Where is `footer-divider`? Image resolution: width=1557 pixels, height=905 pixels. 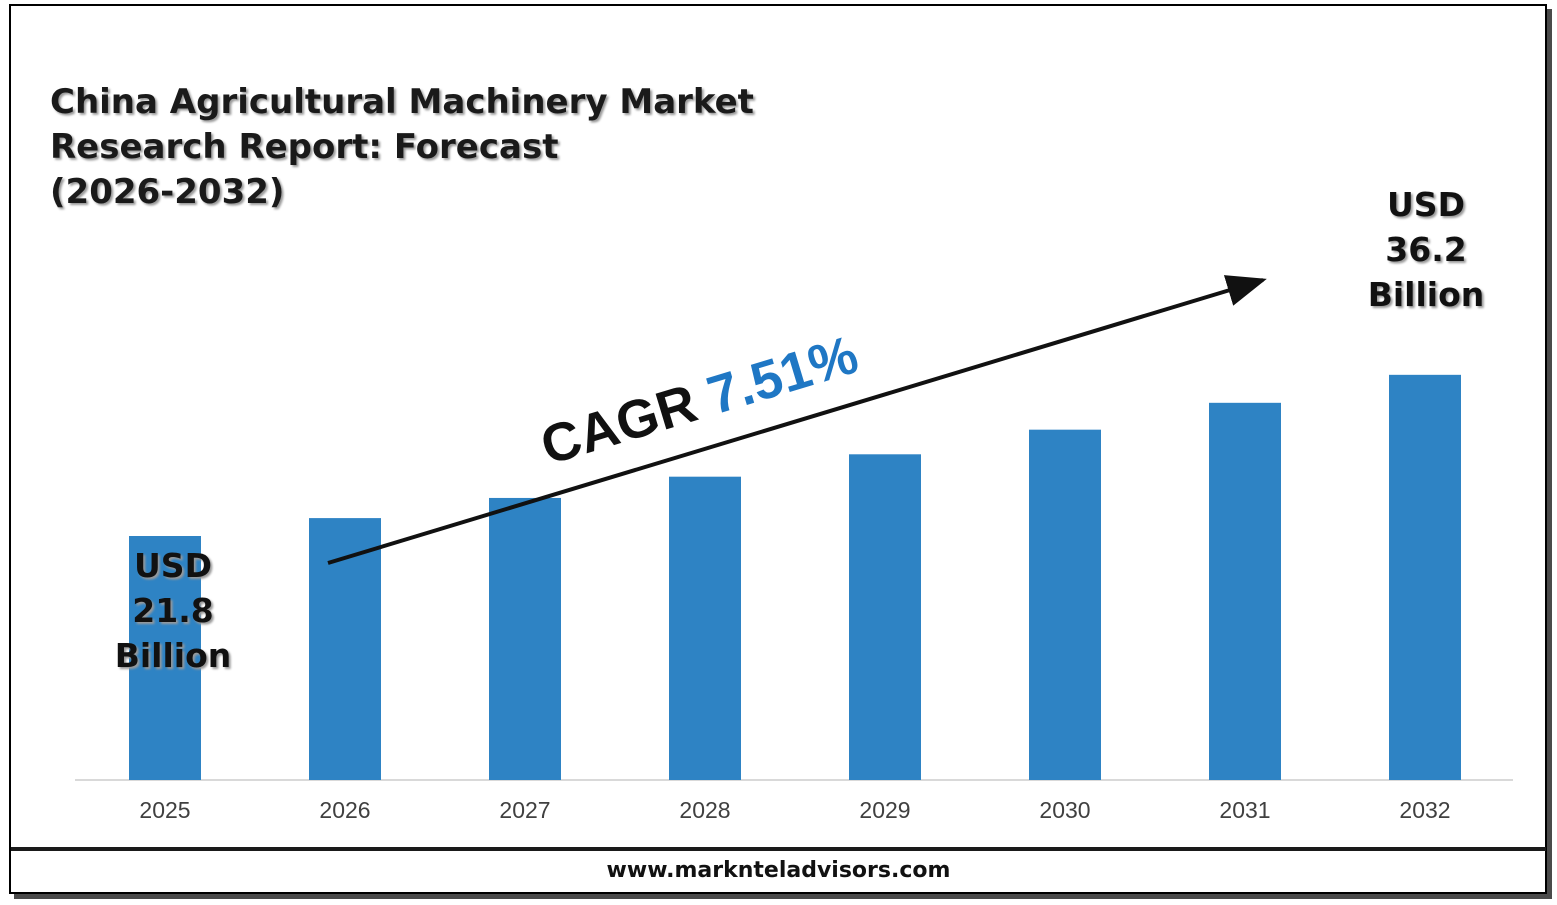
footer-divider is located at coordinates (778, 849).